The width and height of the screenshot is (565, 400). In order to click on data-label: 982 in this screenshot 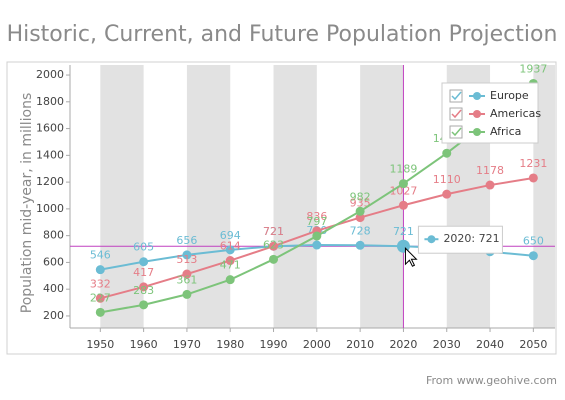, I will do `click(360, 196)`.